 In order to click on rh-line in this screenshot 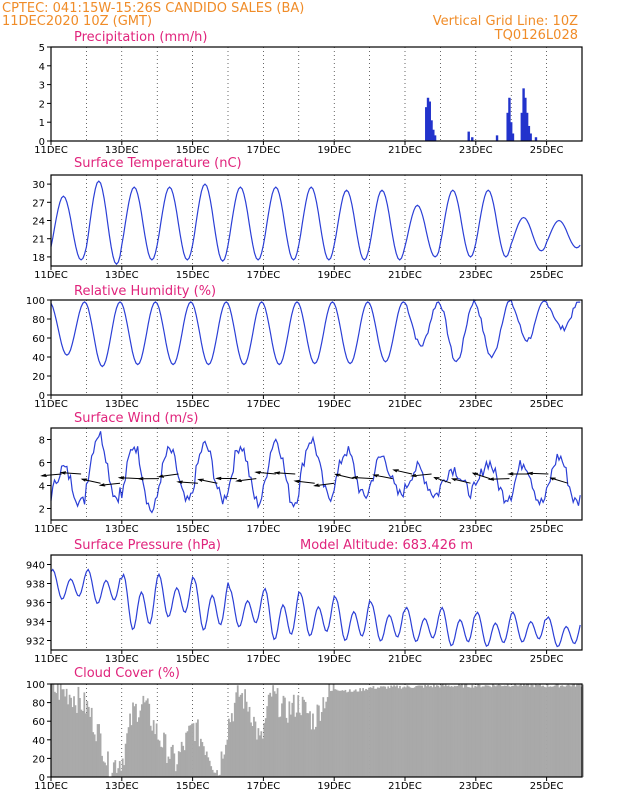, I will do `click(315, 333)`.